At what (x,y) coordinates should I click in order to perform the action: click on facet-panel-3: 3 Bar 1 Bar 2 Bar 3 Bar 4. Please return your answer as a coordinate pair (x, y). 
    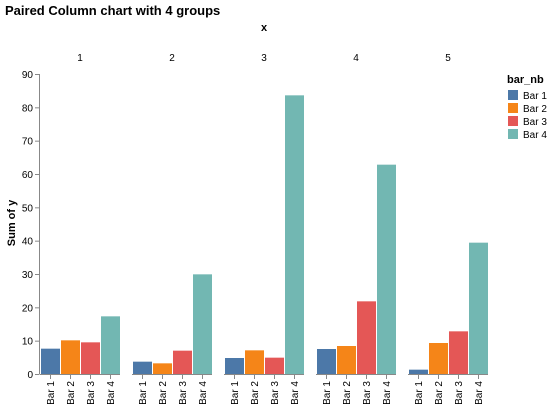
    Looking at the image, I should click on (264, 229).